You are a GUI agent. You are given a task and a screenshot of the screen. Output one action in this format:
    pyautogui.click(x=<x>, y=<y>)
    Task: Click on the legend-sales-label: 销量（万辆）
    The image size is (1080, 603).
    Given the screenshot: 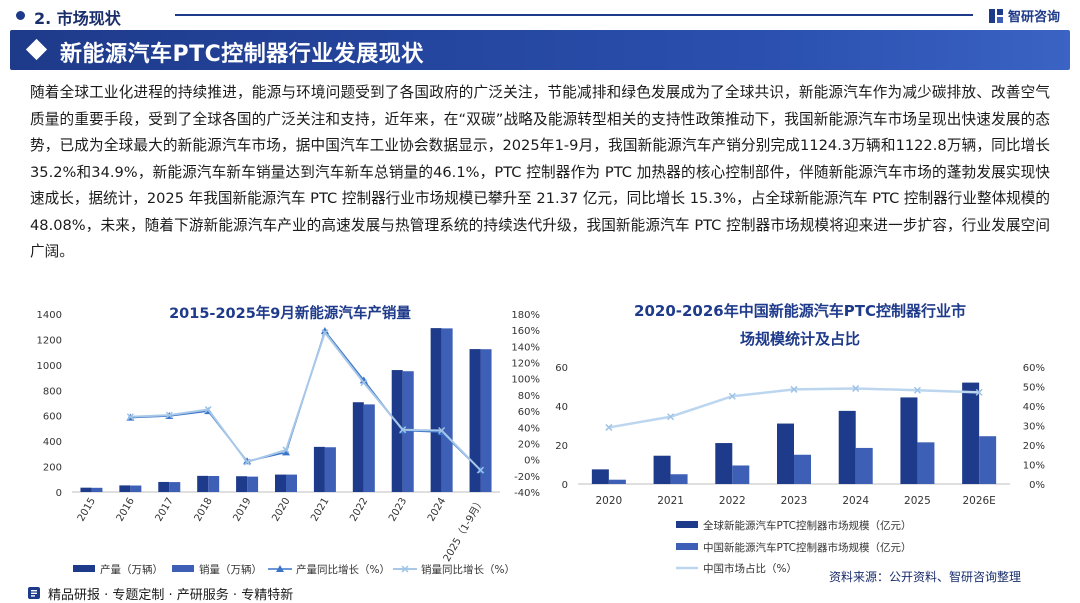 What is the action you would take?
    pyautogui.click(x=230, y=569)
    